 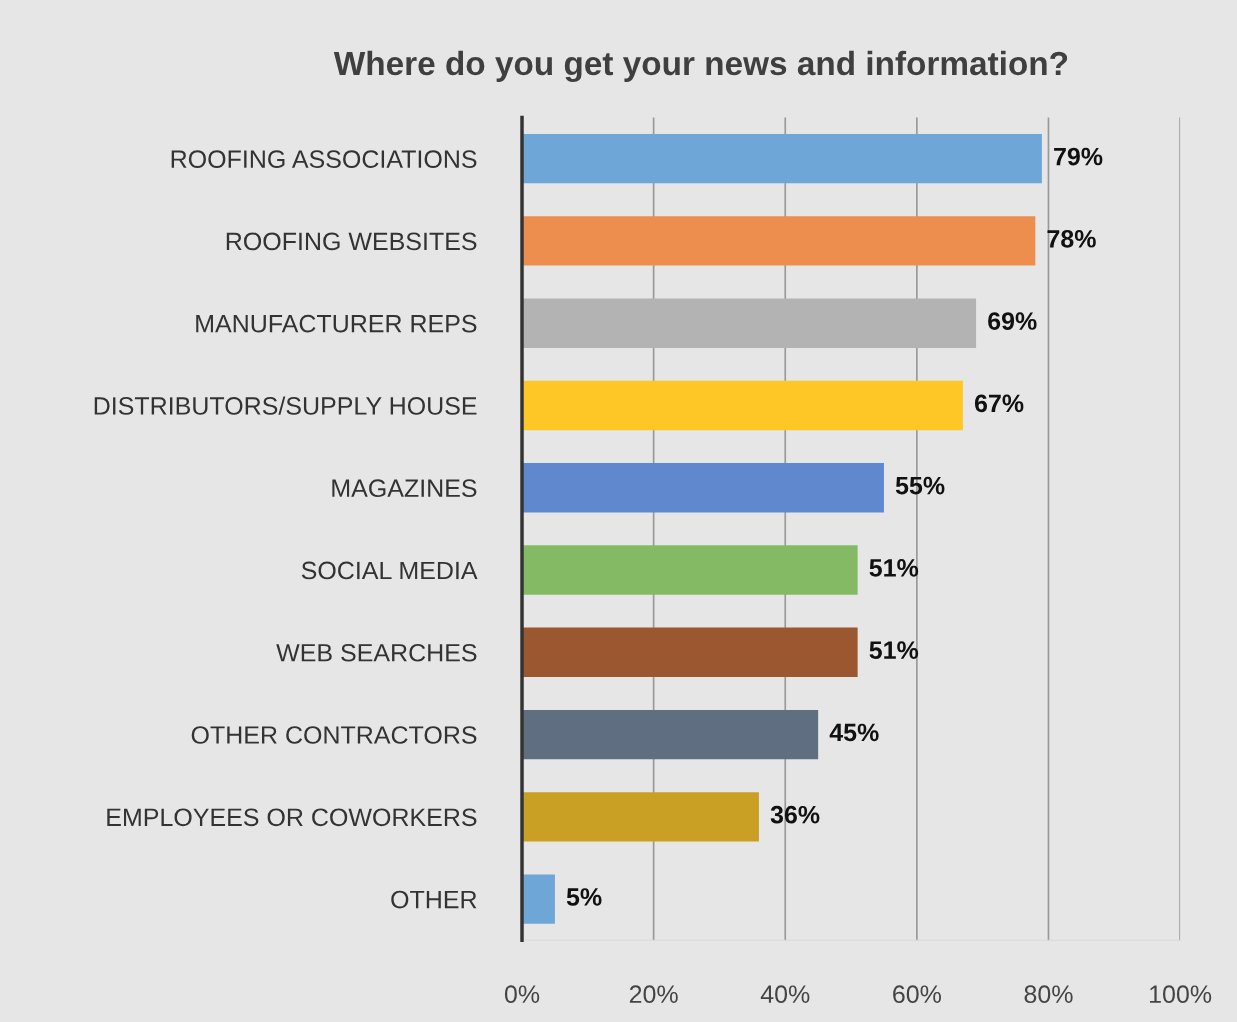 I want to click on data-label: 45%, so click(x=854, y=732).